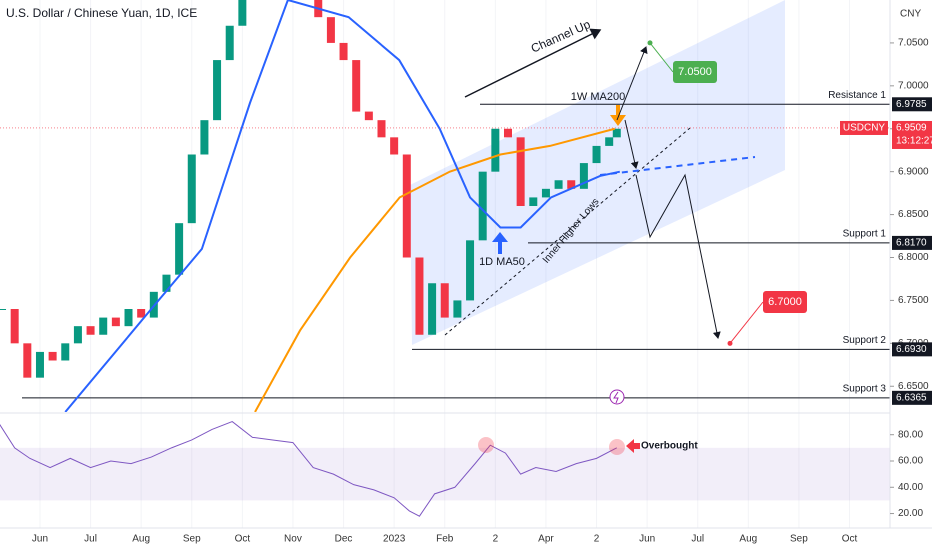 The width and height of the screenshot is (932, 550). What do you see at coordinates (910, 434) in the screenshot?
I see `y-tick-label: 80.00` at bounding box center [910, 434].